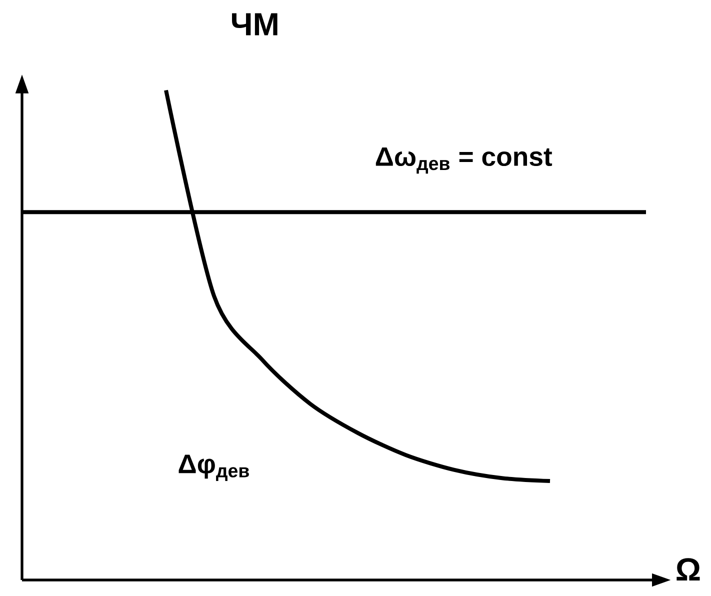  What do you see at coordinates (255, 24) in the screenshot?
I see `chart-title: ЧМ` at bounding box center [255, 24].